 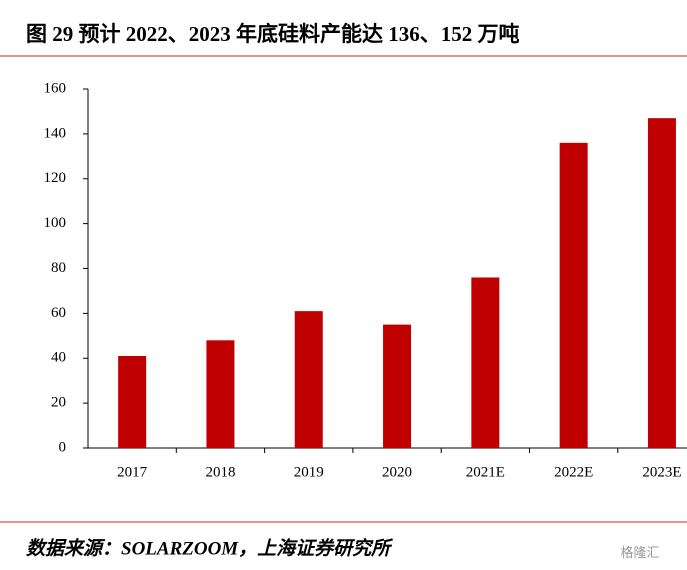 What do you see at coordinates (132, 472) in the screenshot?
I see `x-tick-label: 2017` at bounding box center [132, 472].